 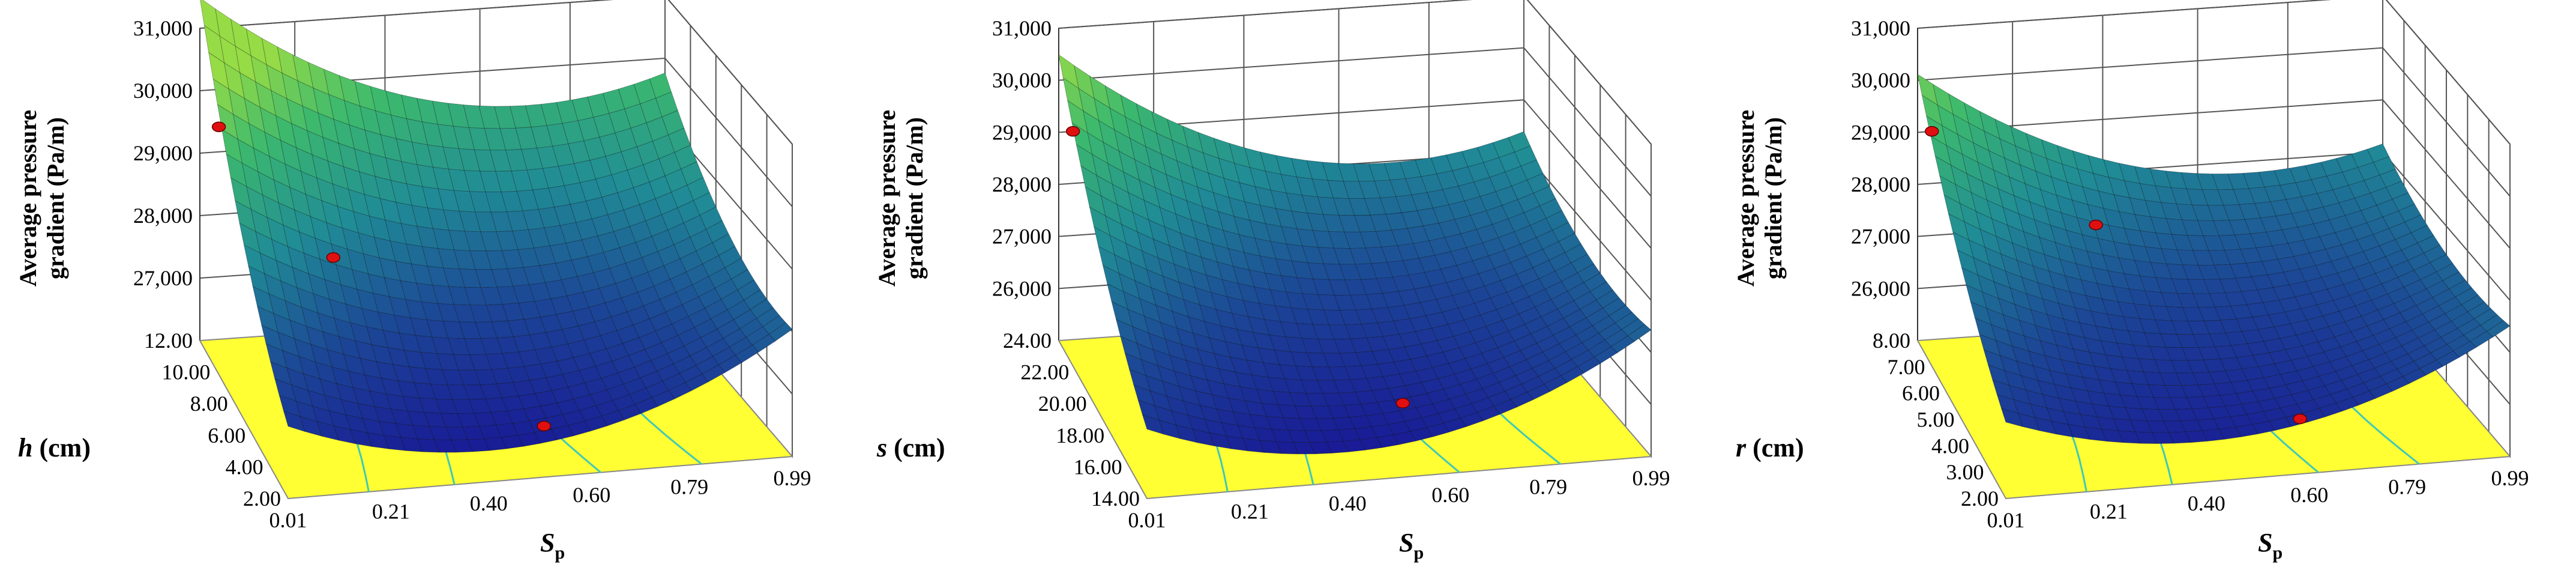 What do you see at coordinates (168, 341) in the screenshot?
I see `y-tick-label: 12.00` at bounding box center [168, 341].